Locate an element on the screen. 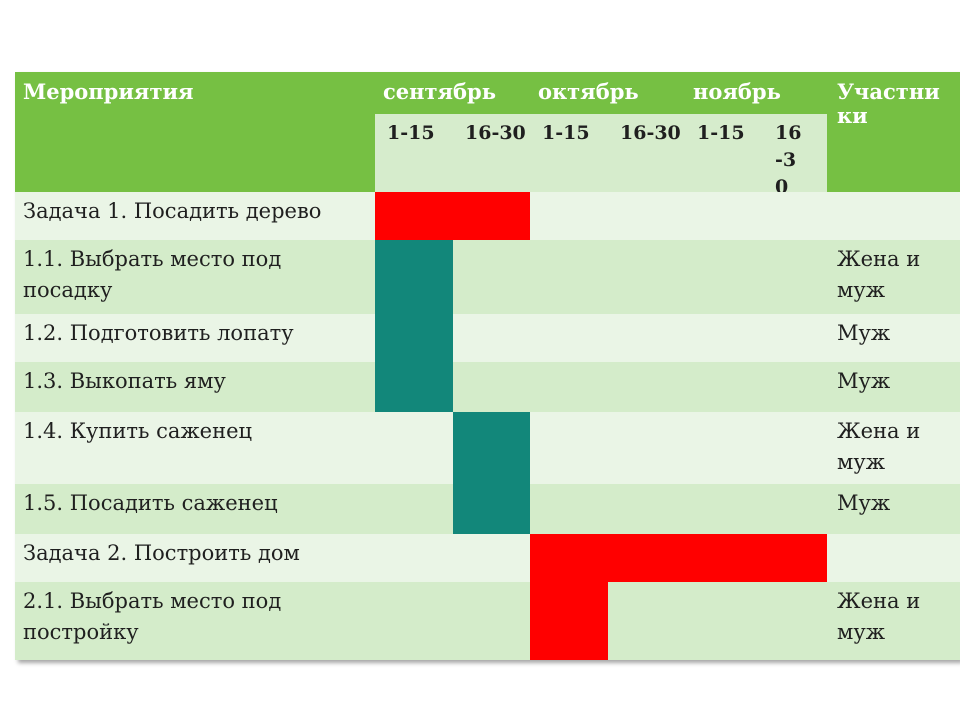 This screenshot has height=720, width=960. activity-name: 1.4. Купить саженец is located at coordinates (138, 431).